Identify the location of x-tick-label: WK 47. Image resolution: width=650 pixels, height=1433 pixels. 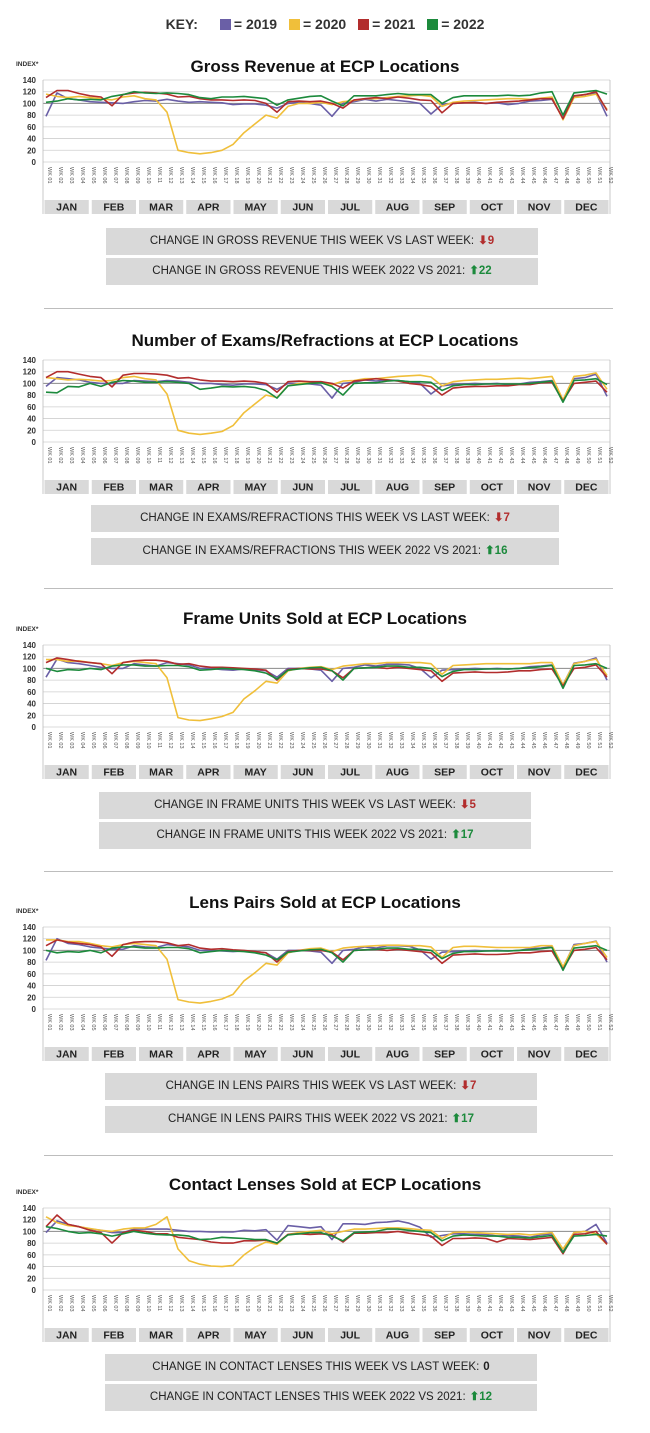
(555, 740).